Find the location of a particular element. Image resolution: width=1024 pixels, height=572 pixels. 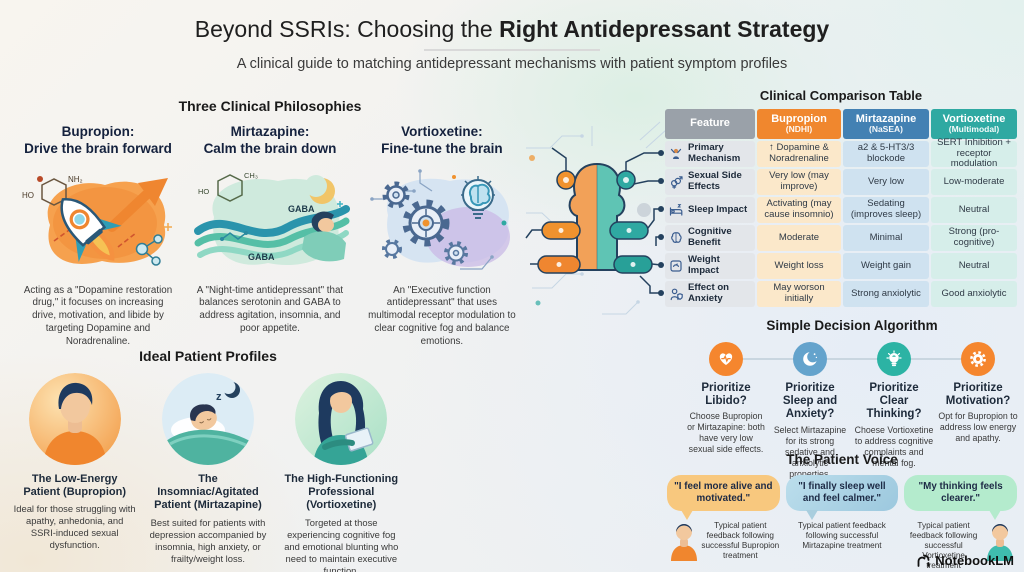

table-cell: Minimal is located at coordinates (886, 238).